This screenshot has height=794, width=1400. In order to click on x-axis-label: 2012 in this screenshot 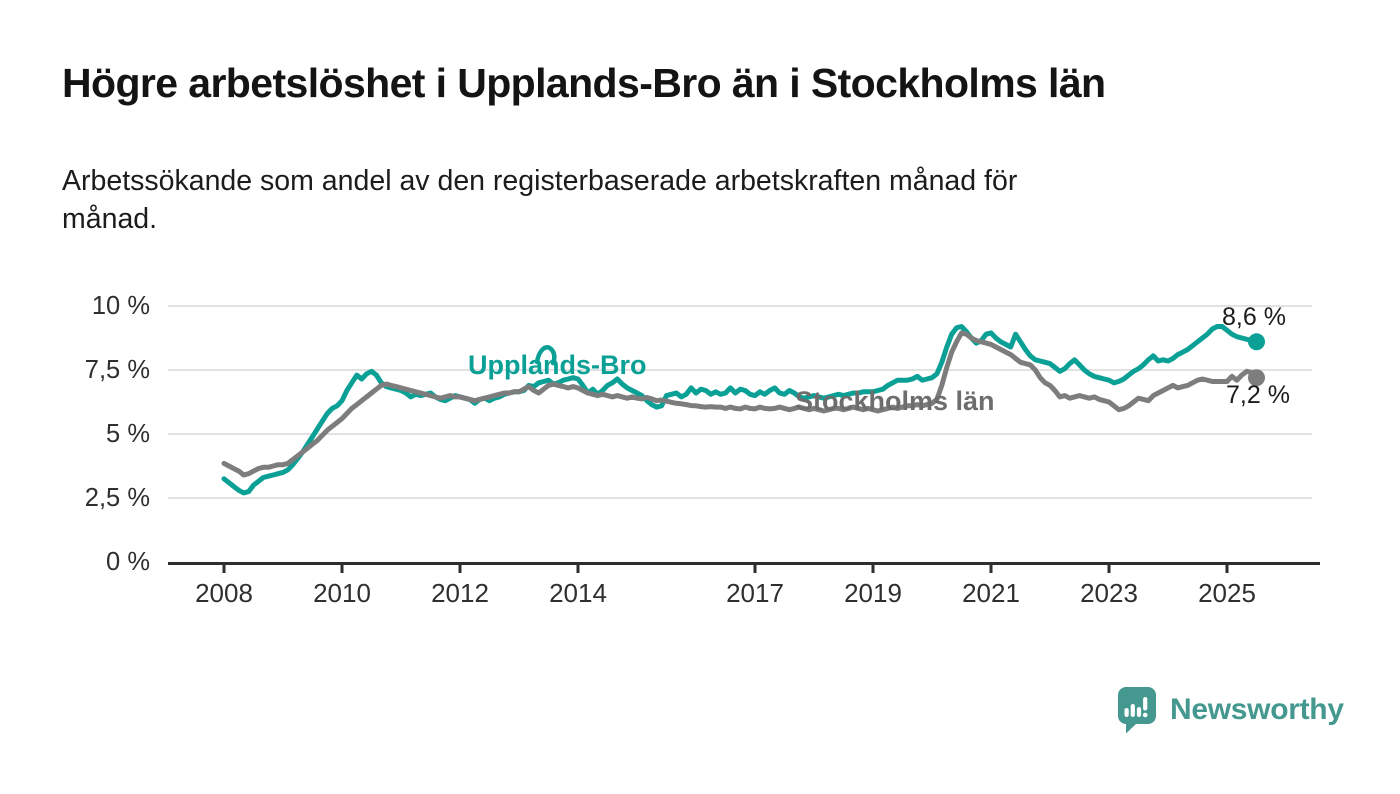, I will do `click(460, 593)`.